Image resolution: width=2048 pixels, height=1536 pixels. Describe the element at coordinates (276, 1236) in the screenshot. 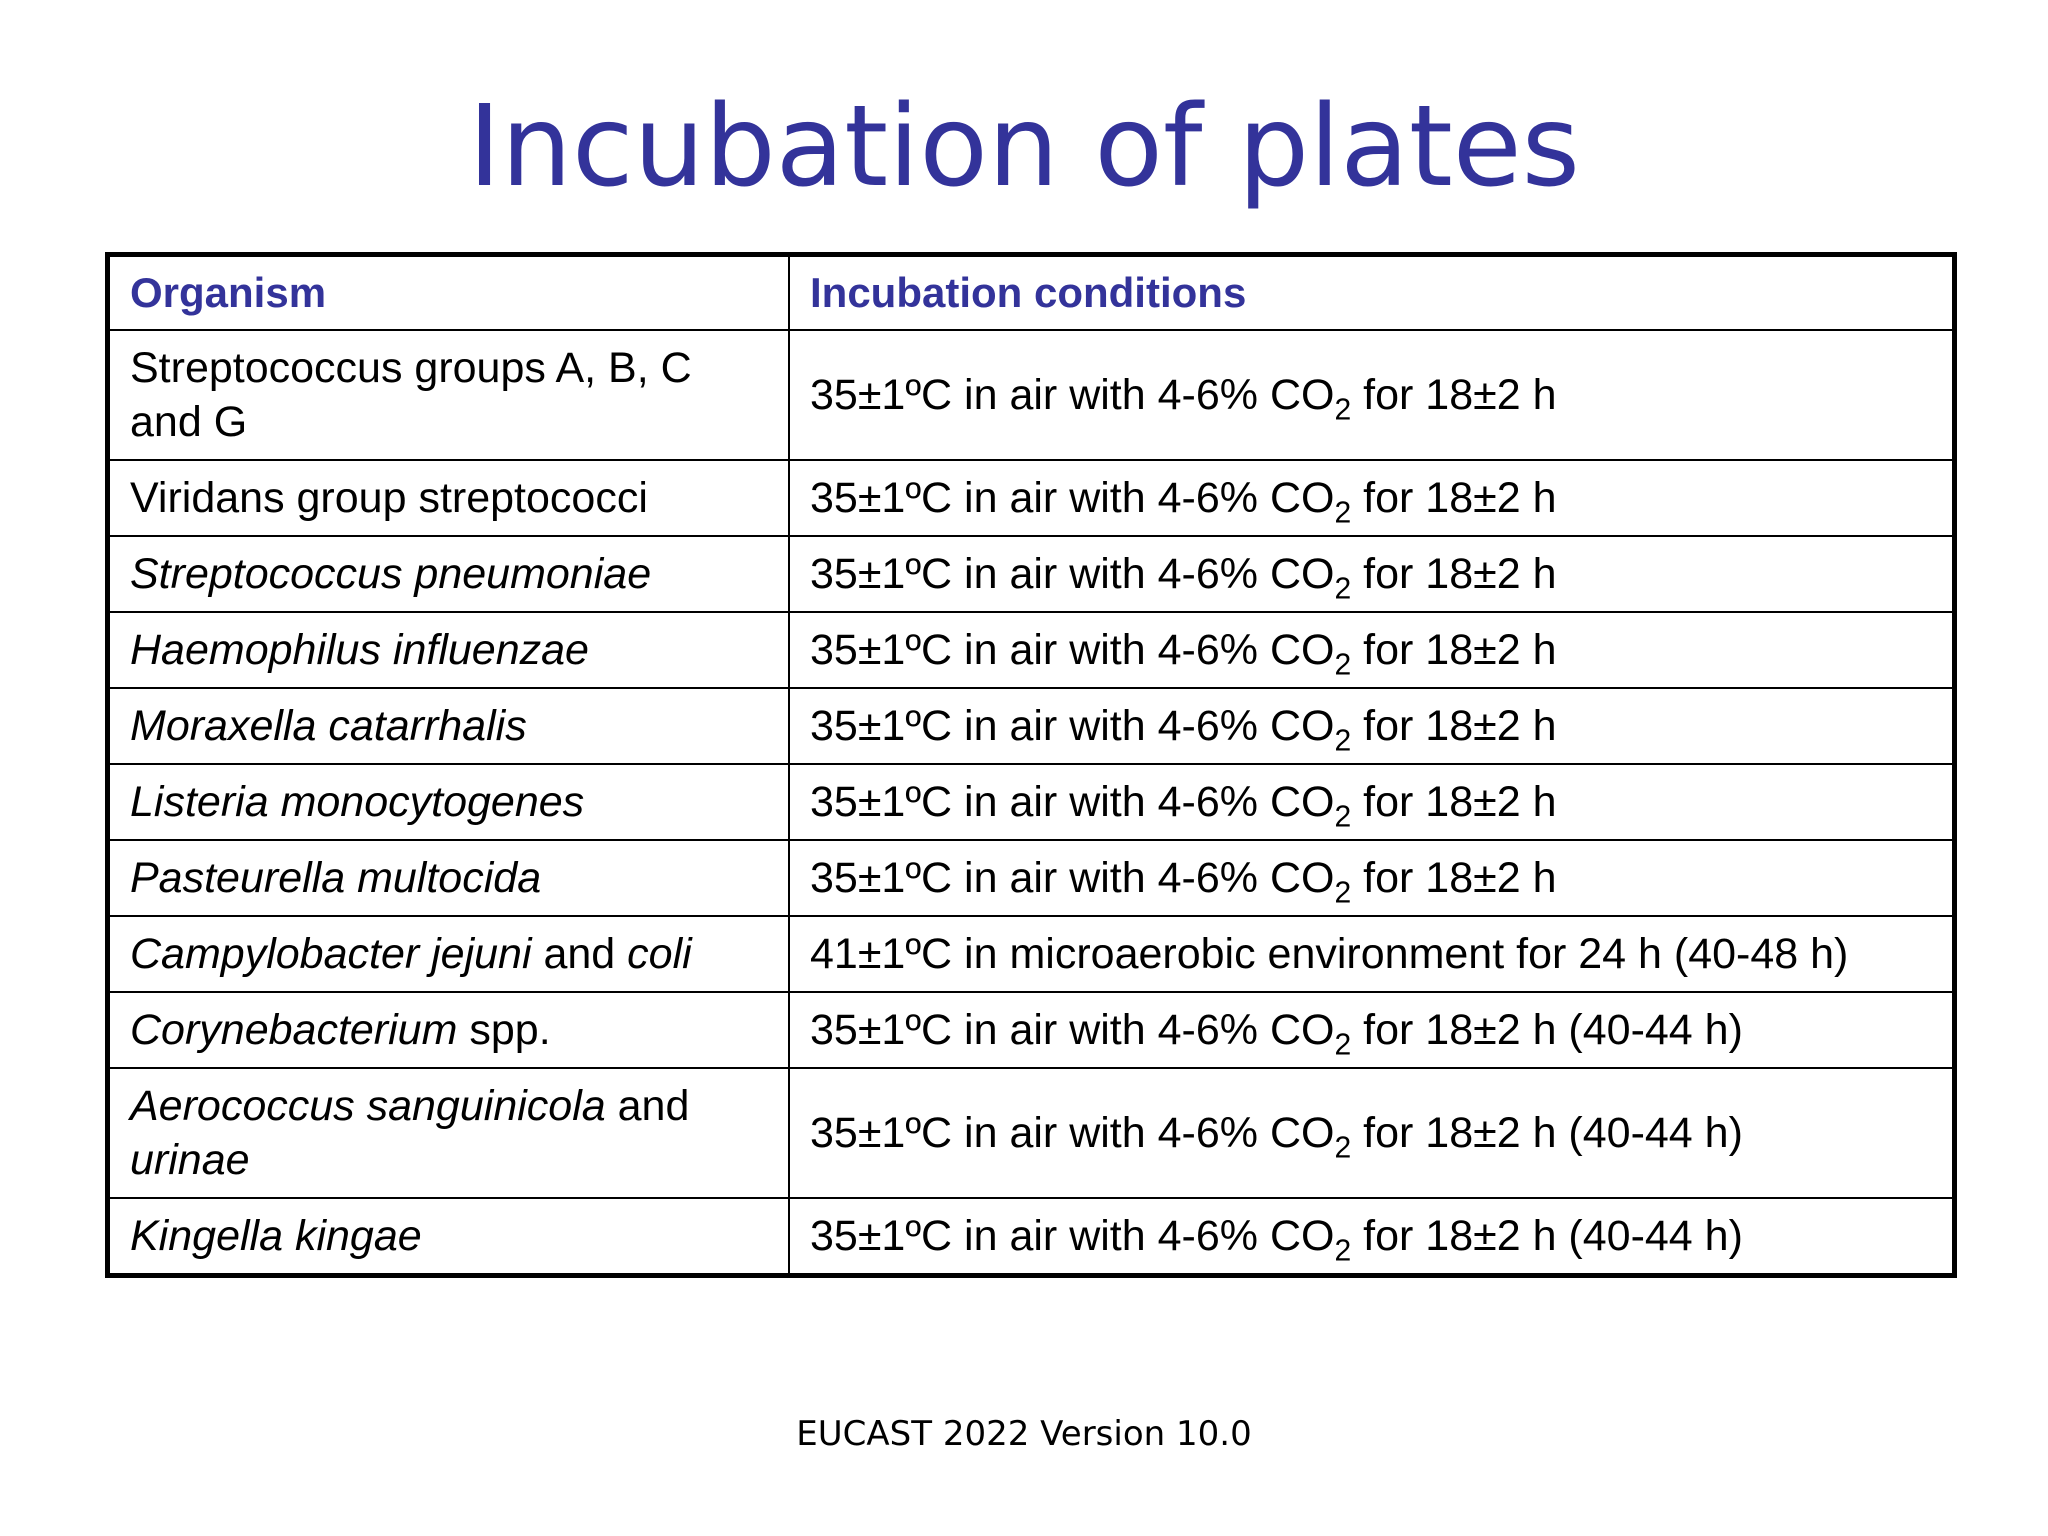

I see `organism-text: Kingella kingae` at that location.